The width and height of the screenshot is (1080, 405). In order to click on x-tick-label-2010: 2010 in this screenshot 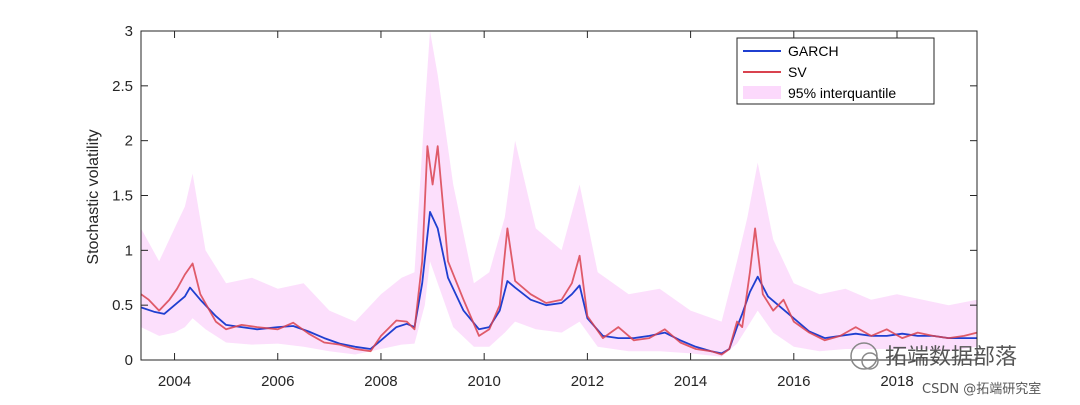, I will do `click(483, 381)`.